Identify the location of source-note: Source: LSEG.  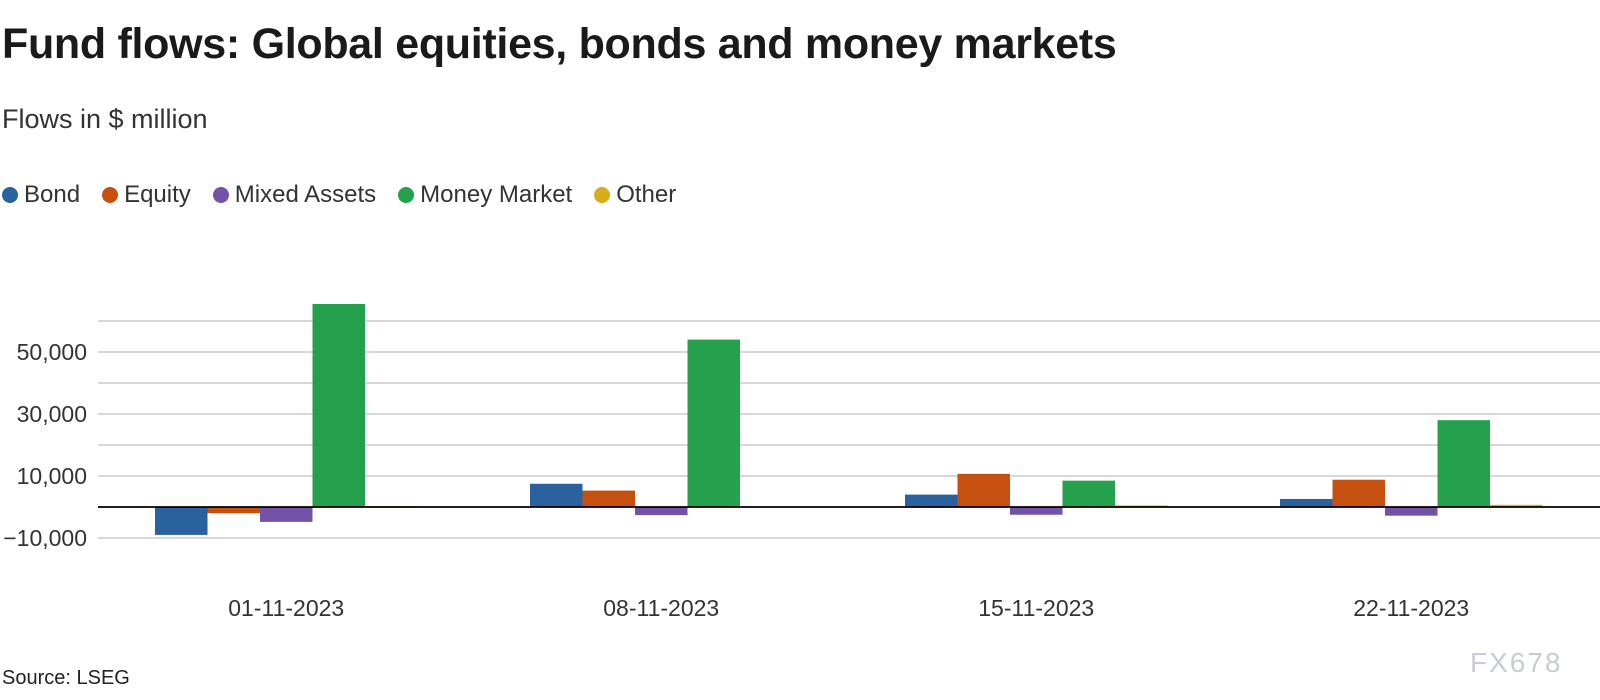
(66, 678).